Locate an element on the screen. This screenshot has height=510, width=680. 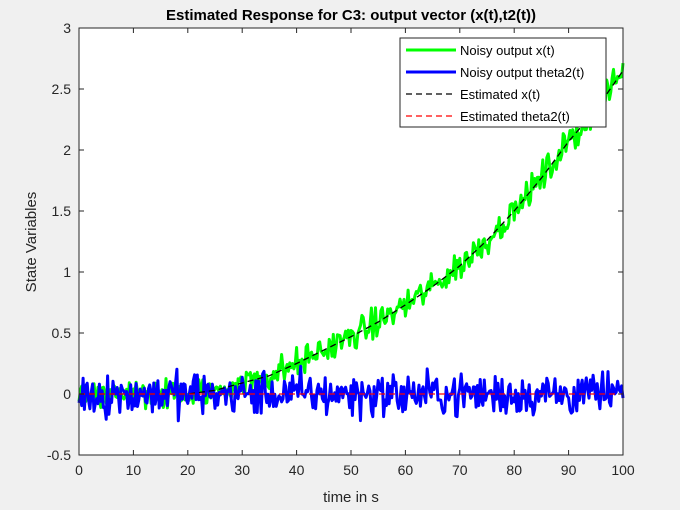
x-tick-label: 100 is located at coordinates (623, 470).